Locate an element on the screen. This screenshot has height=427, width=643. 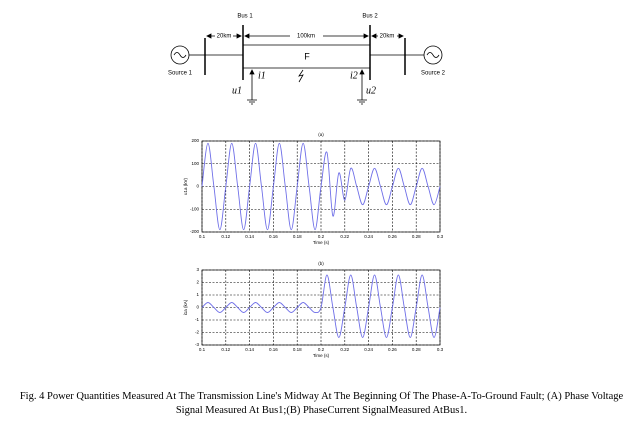
y-tick-label: -3 is located at coordinates (197, 344).